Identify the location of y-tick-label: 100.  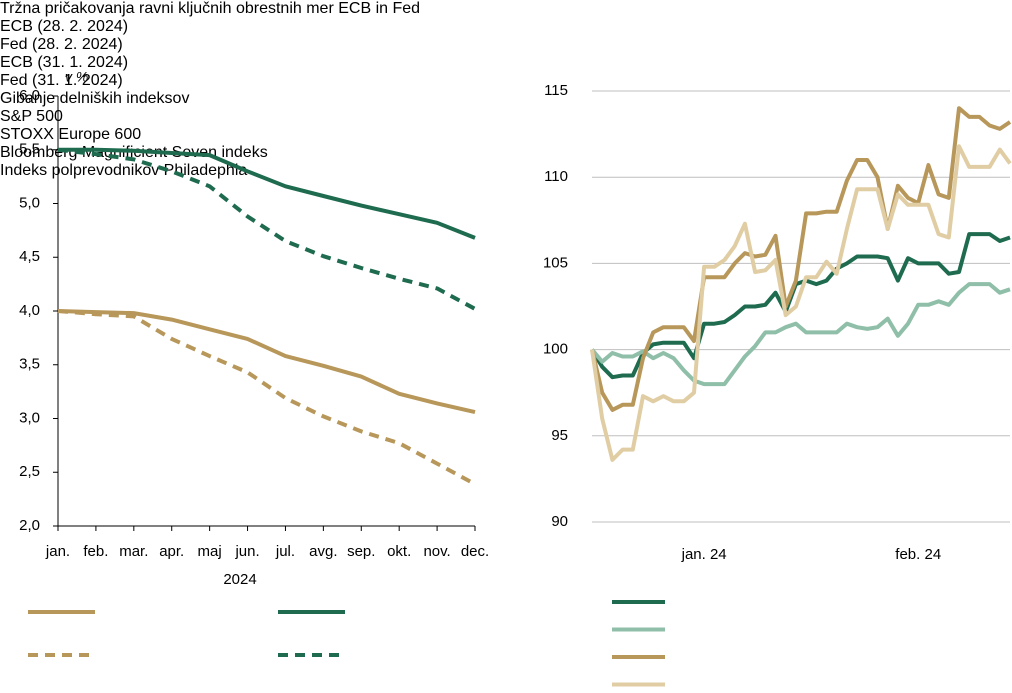
(555, 349).